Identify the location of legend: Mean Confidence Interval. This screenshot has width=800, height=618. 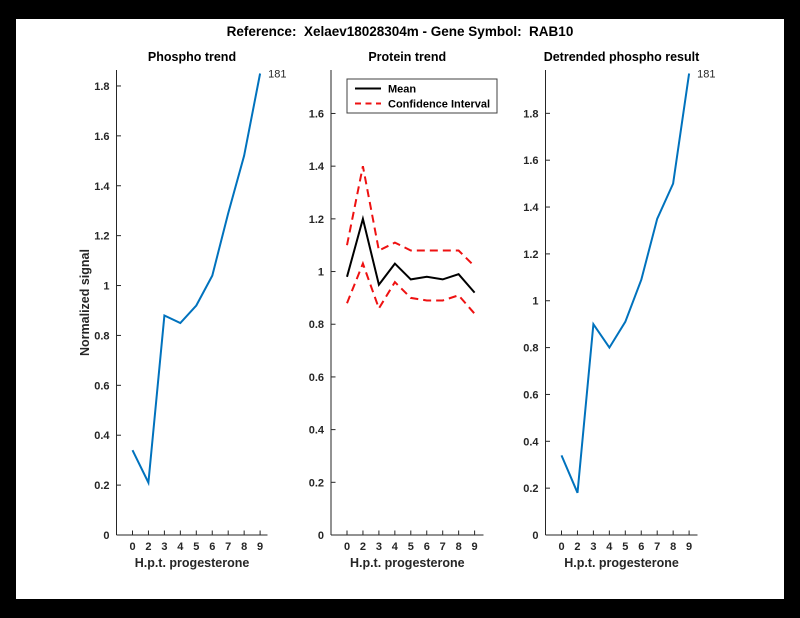
(422, 96).